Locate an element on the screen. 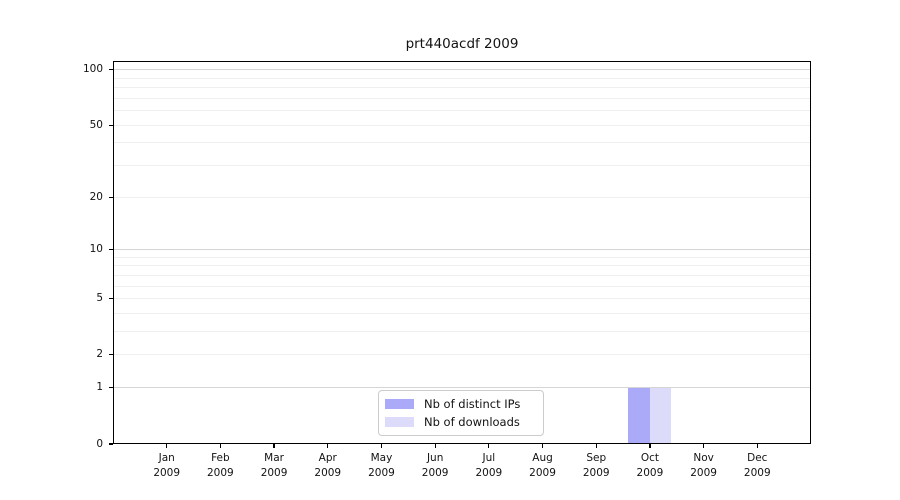 This screenshot has height=500, width=900. x-tick-mark-aug is located at coordinates (542, 446).